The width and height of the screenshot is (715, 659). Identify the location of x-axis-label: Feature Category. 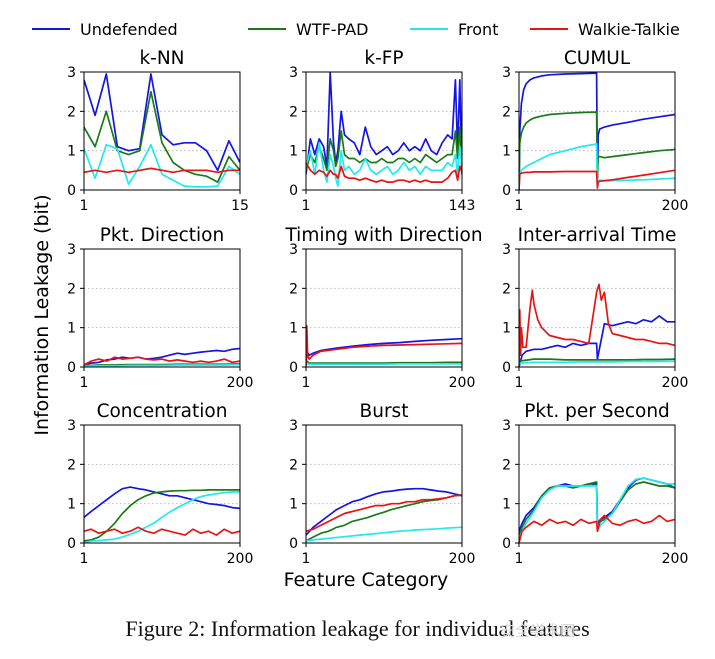
(366, 580).